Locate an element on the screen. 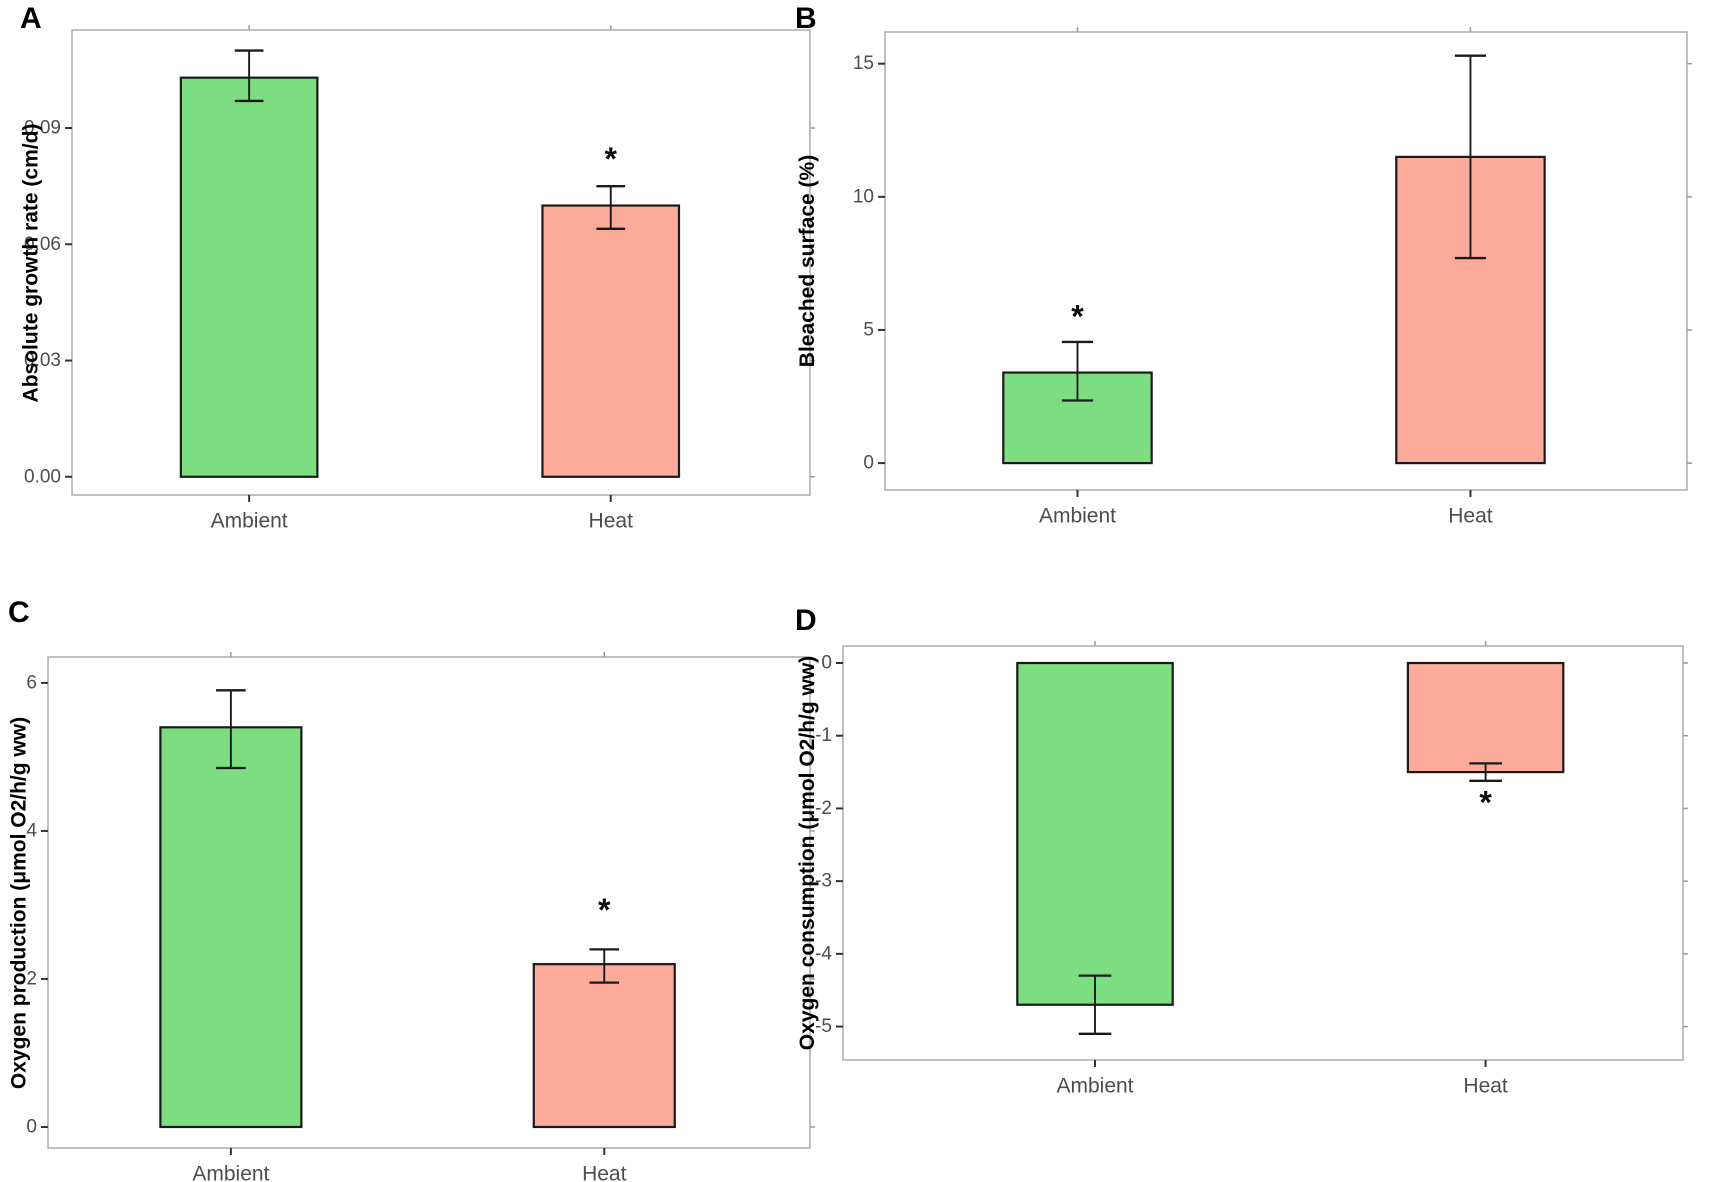  panel-c-significance-star: * is located at coordinates (604, 910).